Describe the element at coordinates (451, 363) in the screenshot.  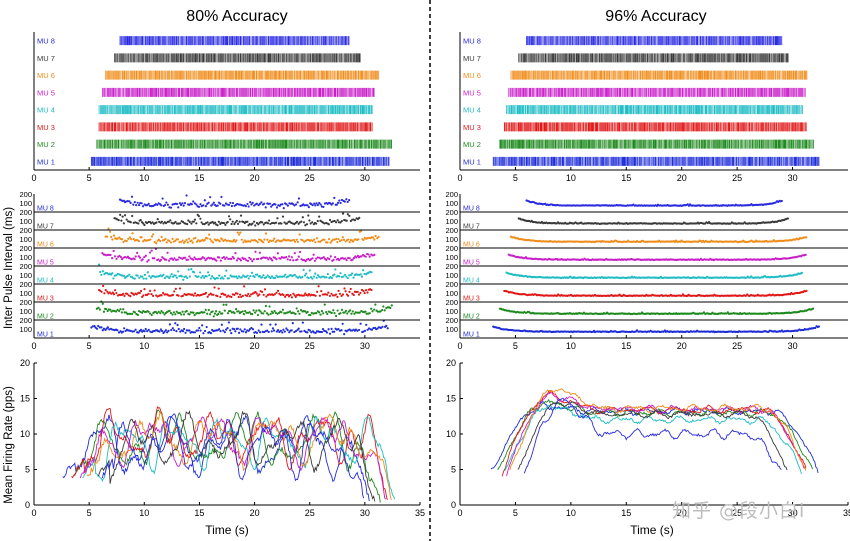
I see `rate-right-ytick-label: 20` at that location.